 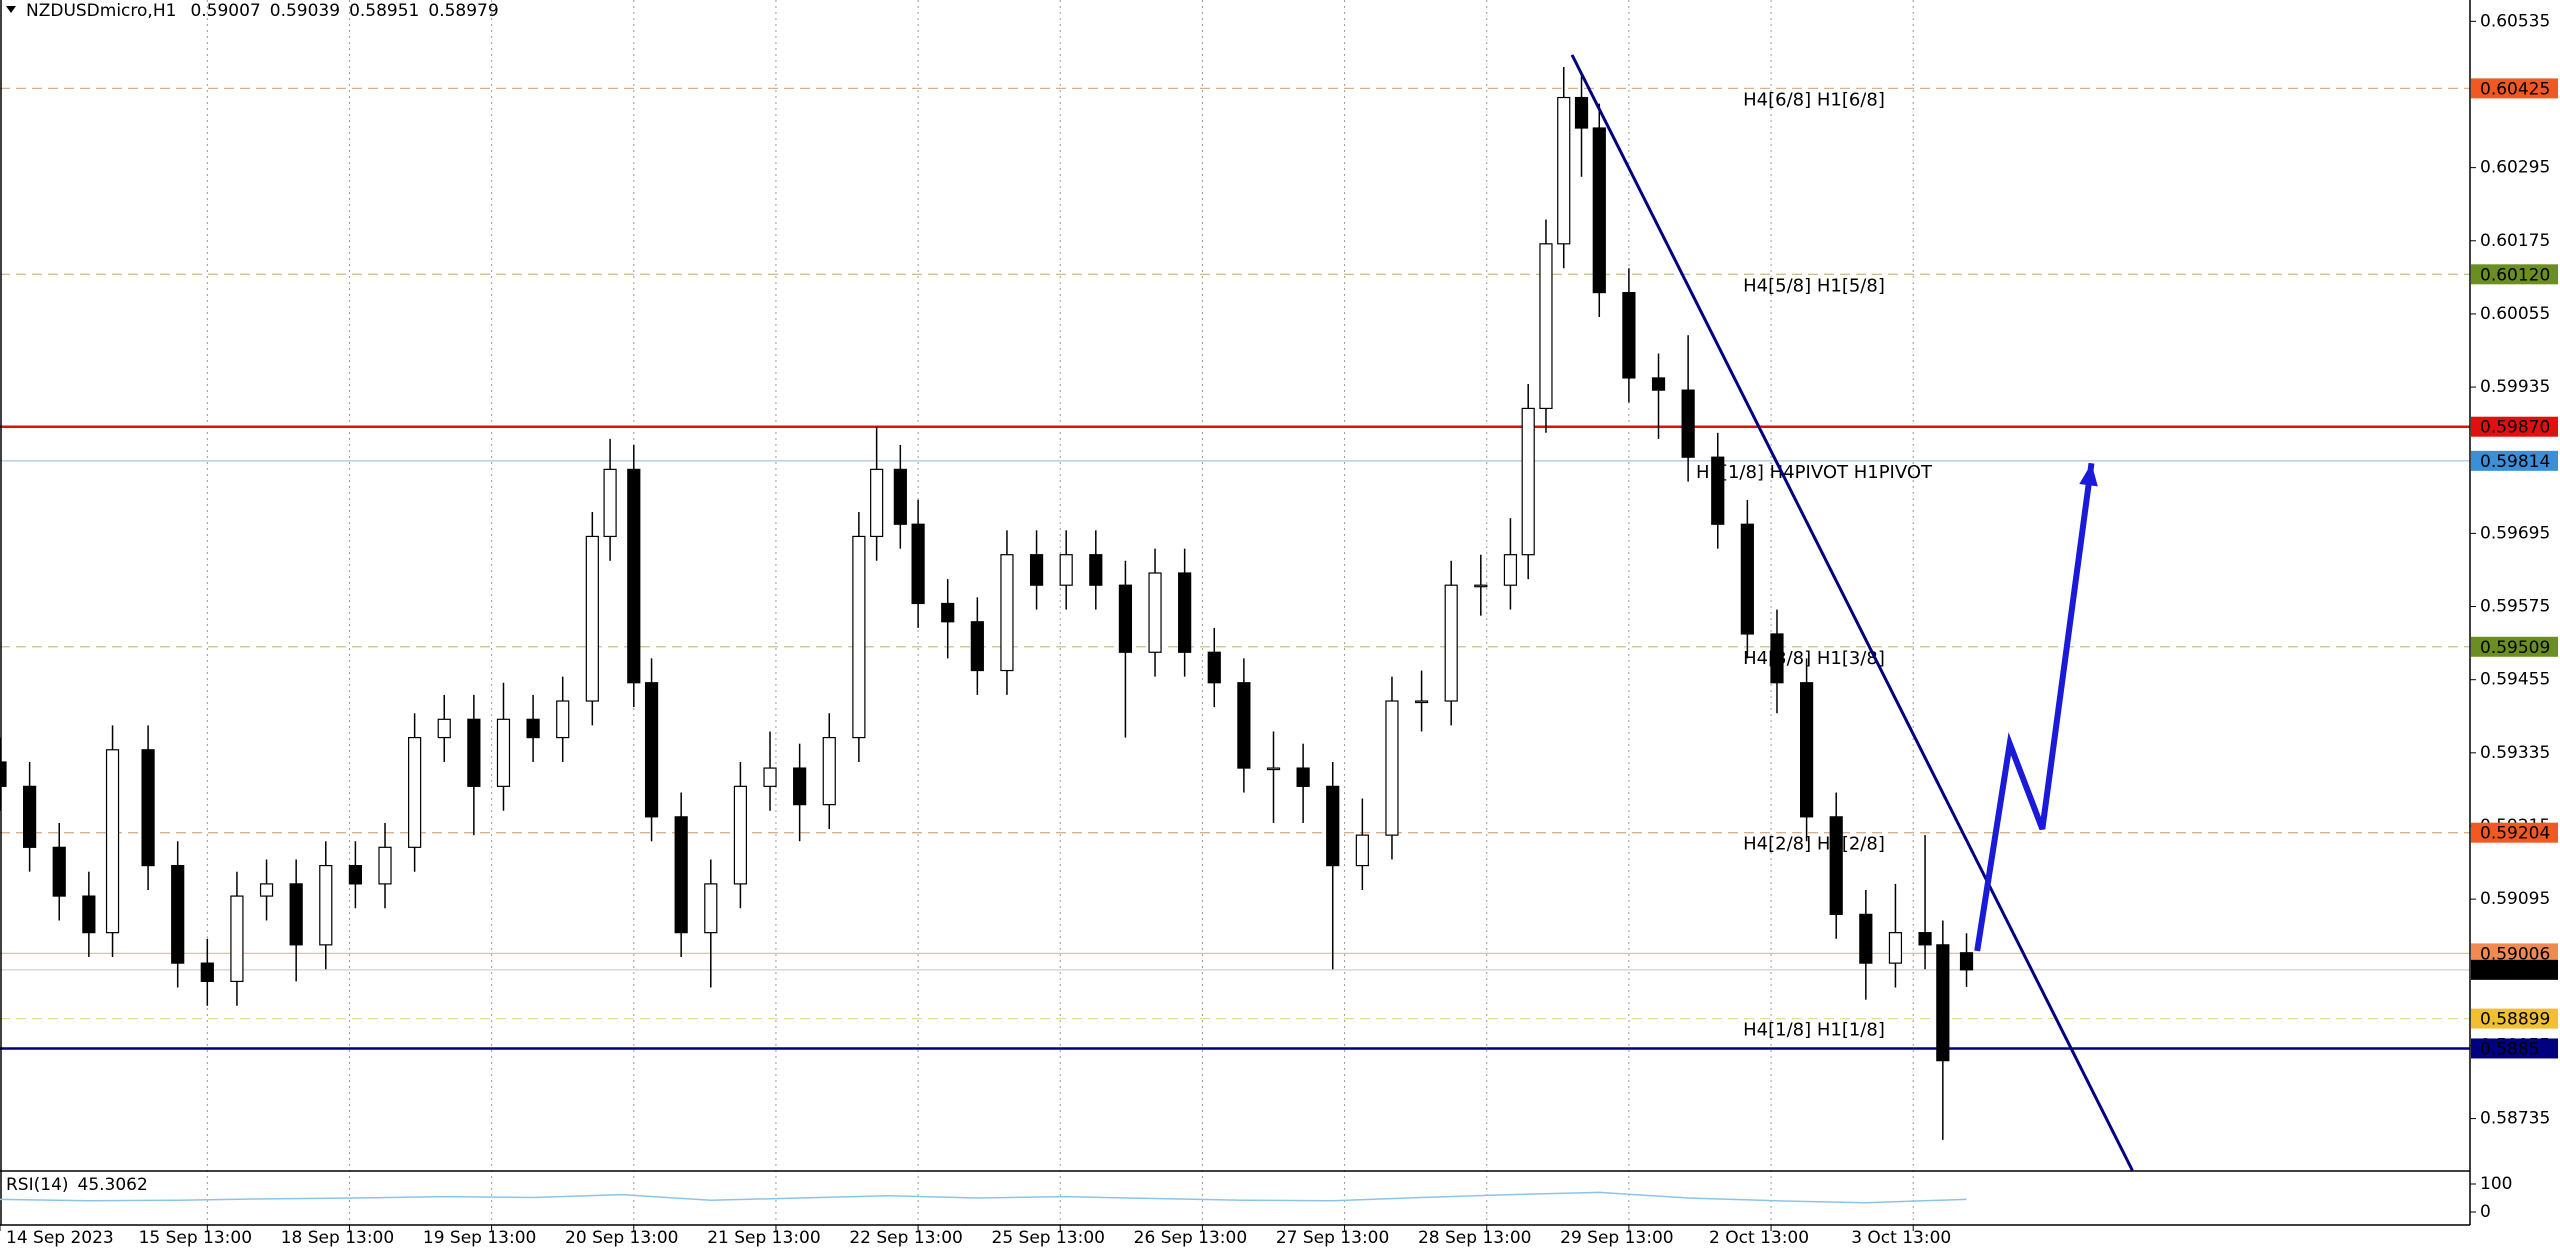 I want to click on x-tick-label: 15 Sep 13:00, so click(x=195, y=1238).